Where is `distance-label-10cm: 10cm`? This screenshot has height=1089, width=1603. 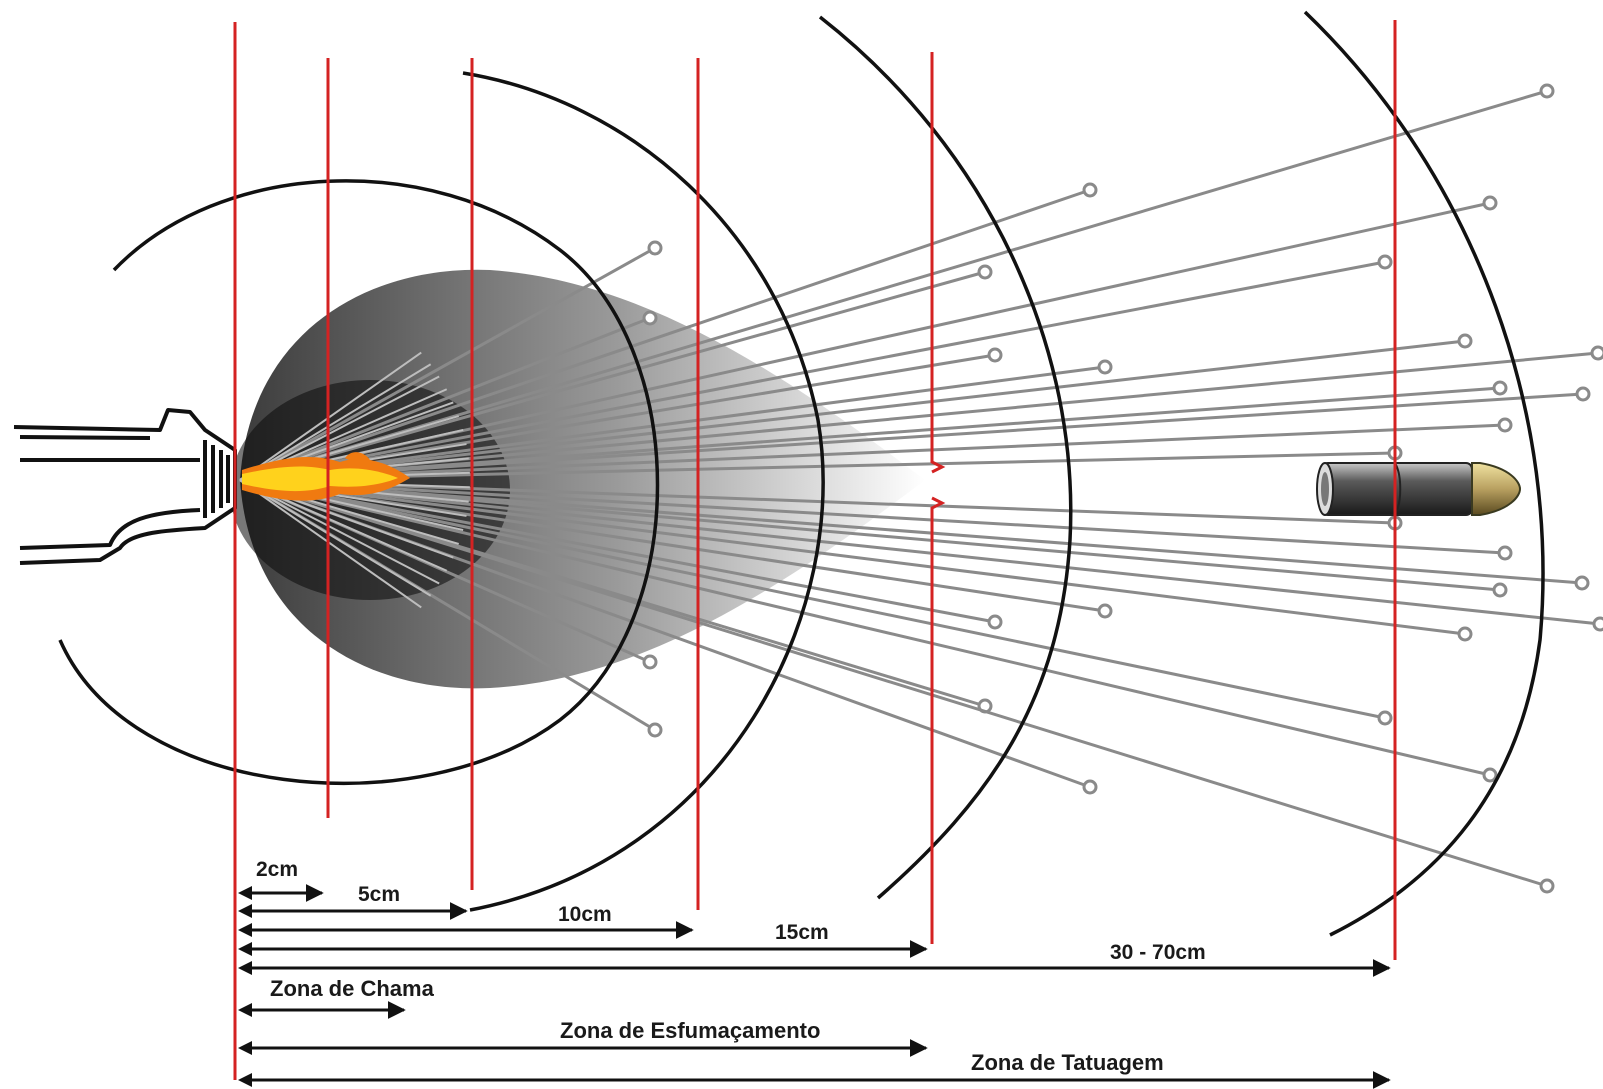 distance-label-10cm: 10cm is located at coordinates (585, 914).